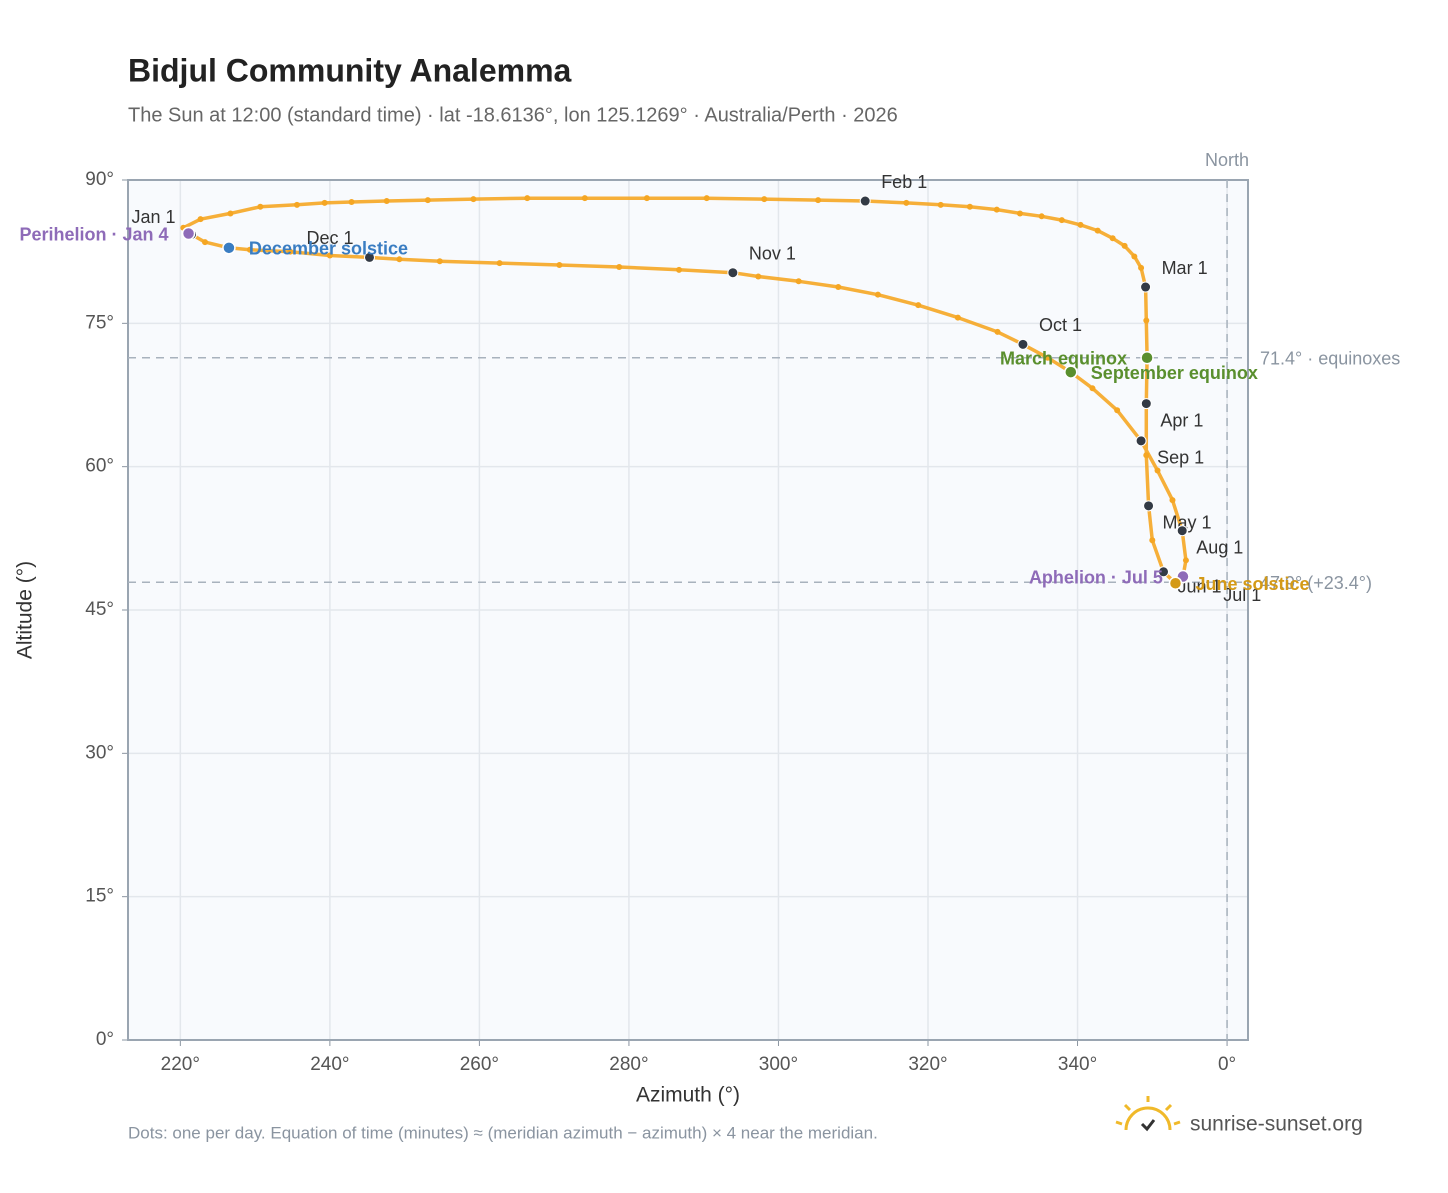  What do you see at coordinates (778, 1064) in the screenshot?
I see `x-tick-label: 300°` at bounding box center [778, 1064].